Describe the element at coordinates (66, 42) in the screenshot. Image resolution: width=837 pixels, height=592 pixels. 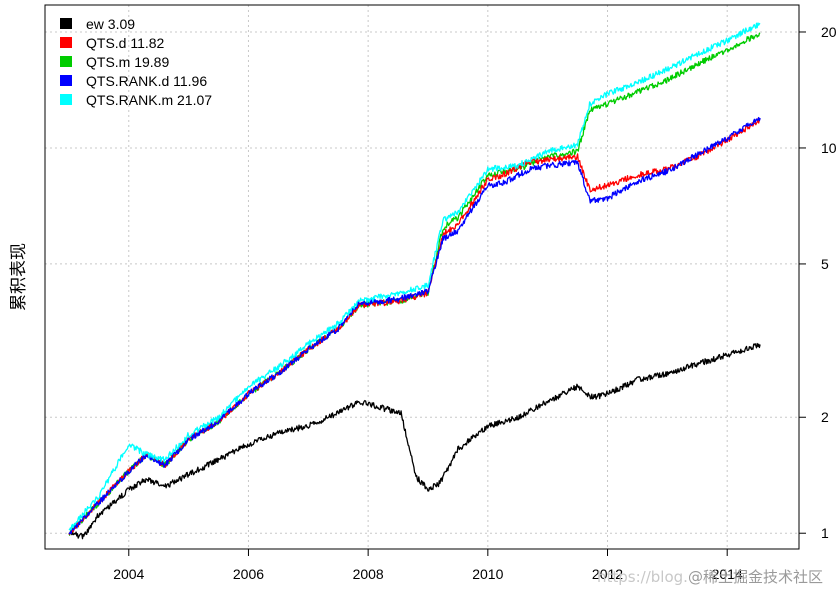
I see `legend-swatch-QTS.d` at that location.